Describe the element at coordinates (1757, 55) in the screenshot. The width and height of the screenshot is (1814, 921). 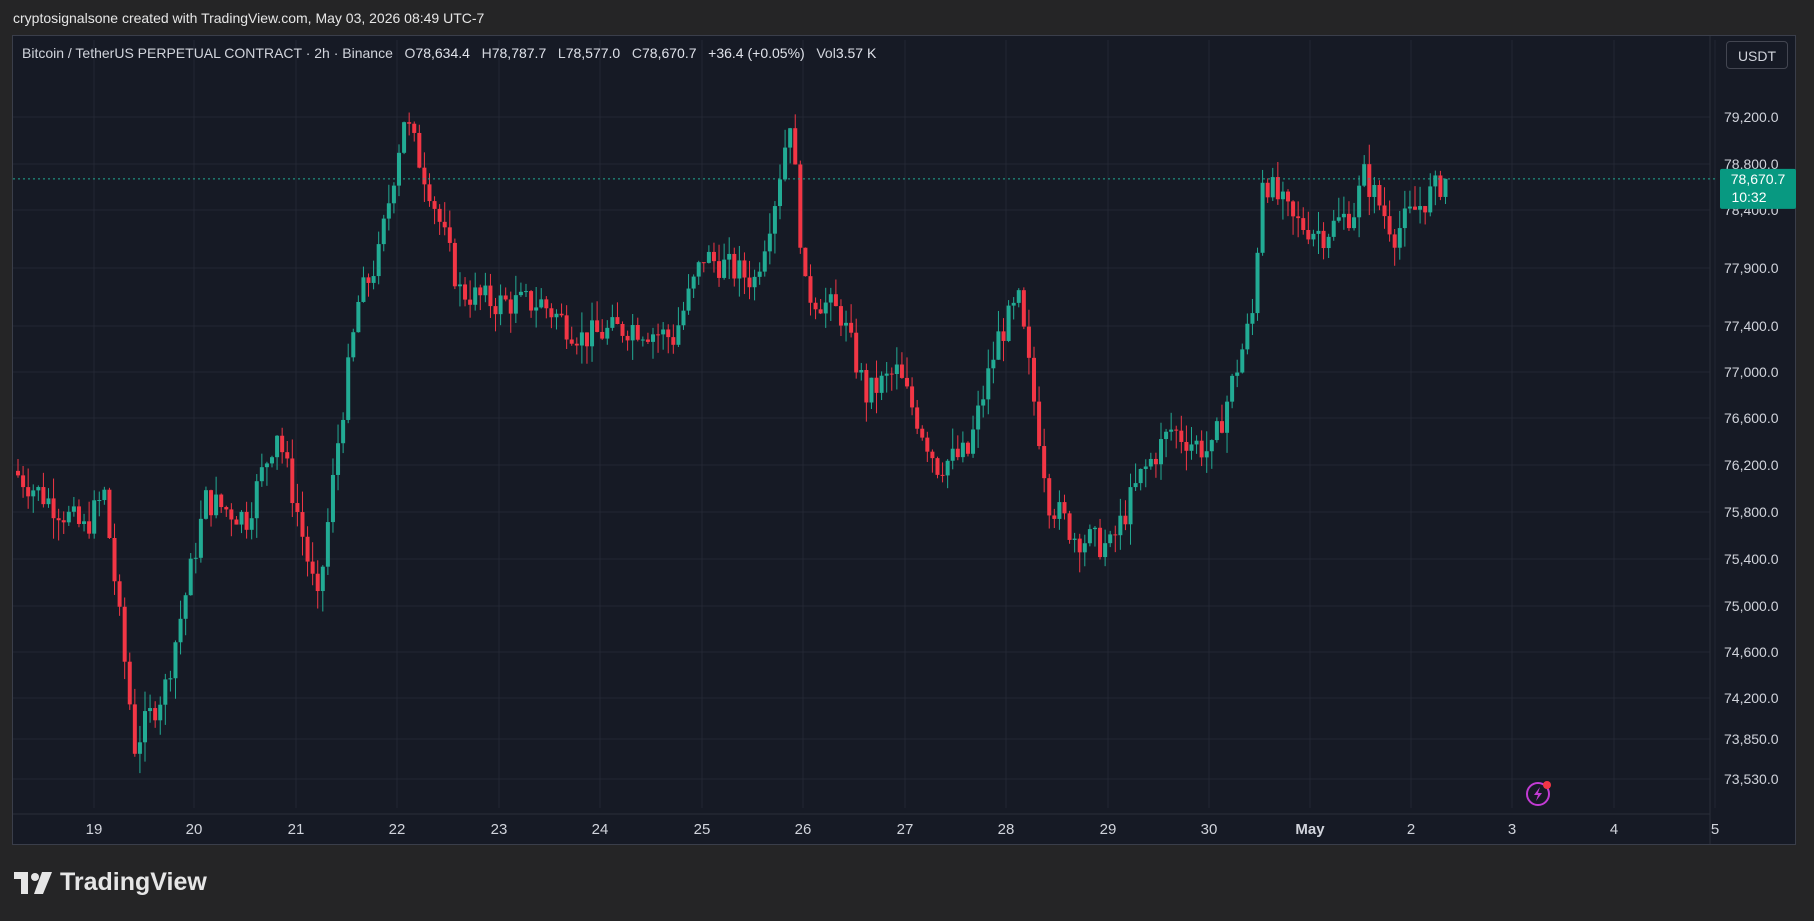
I see `currency-button: USDT` at that location.